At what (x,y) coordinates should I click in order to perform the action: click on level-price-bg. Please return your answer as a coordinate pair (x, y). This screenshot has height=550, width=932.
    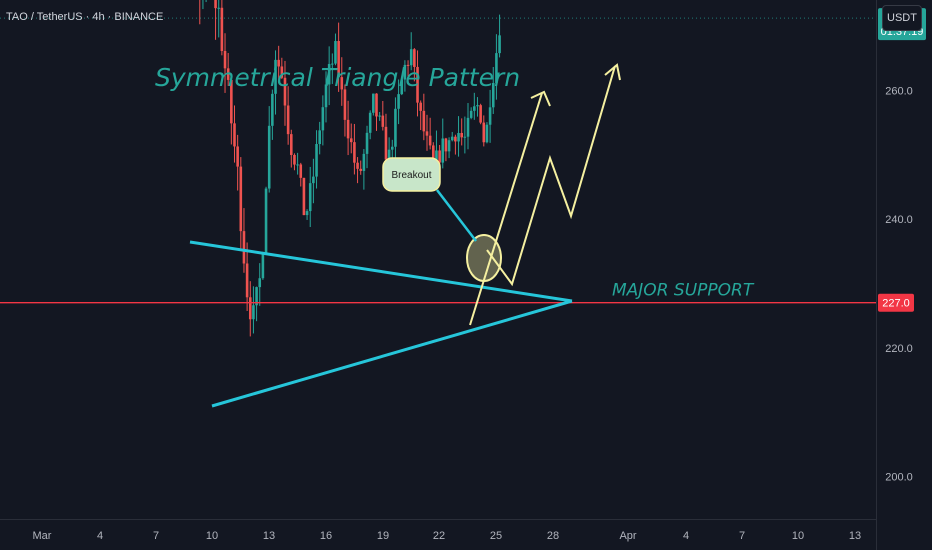
    Looking at the image, I should click on (896, 302).